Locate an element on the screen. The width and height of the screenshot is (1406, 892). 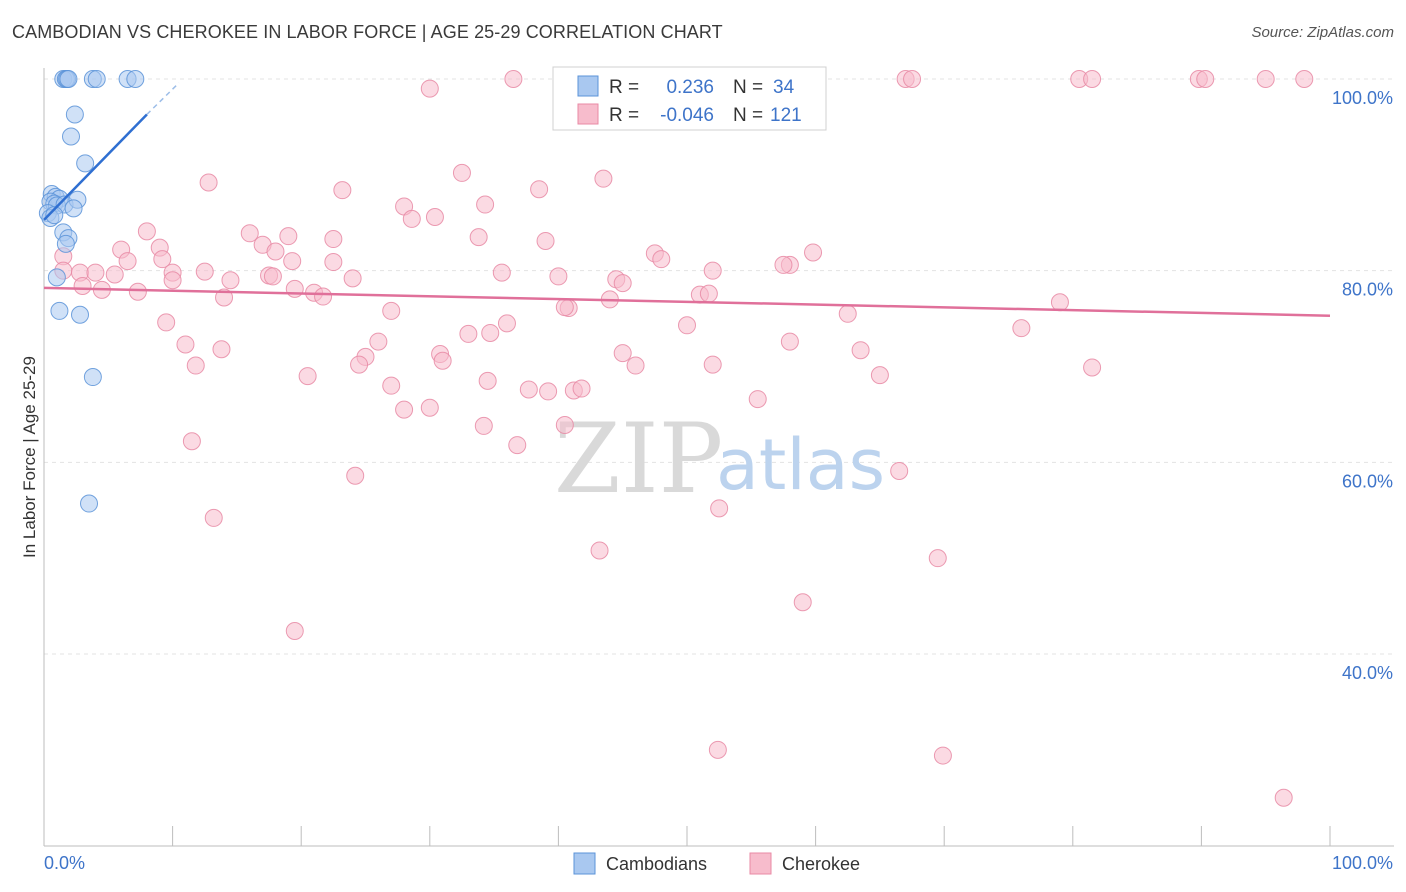
watermark-atlas: atlas is located at coordinates (800, 465).